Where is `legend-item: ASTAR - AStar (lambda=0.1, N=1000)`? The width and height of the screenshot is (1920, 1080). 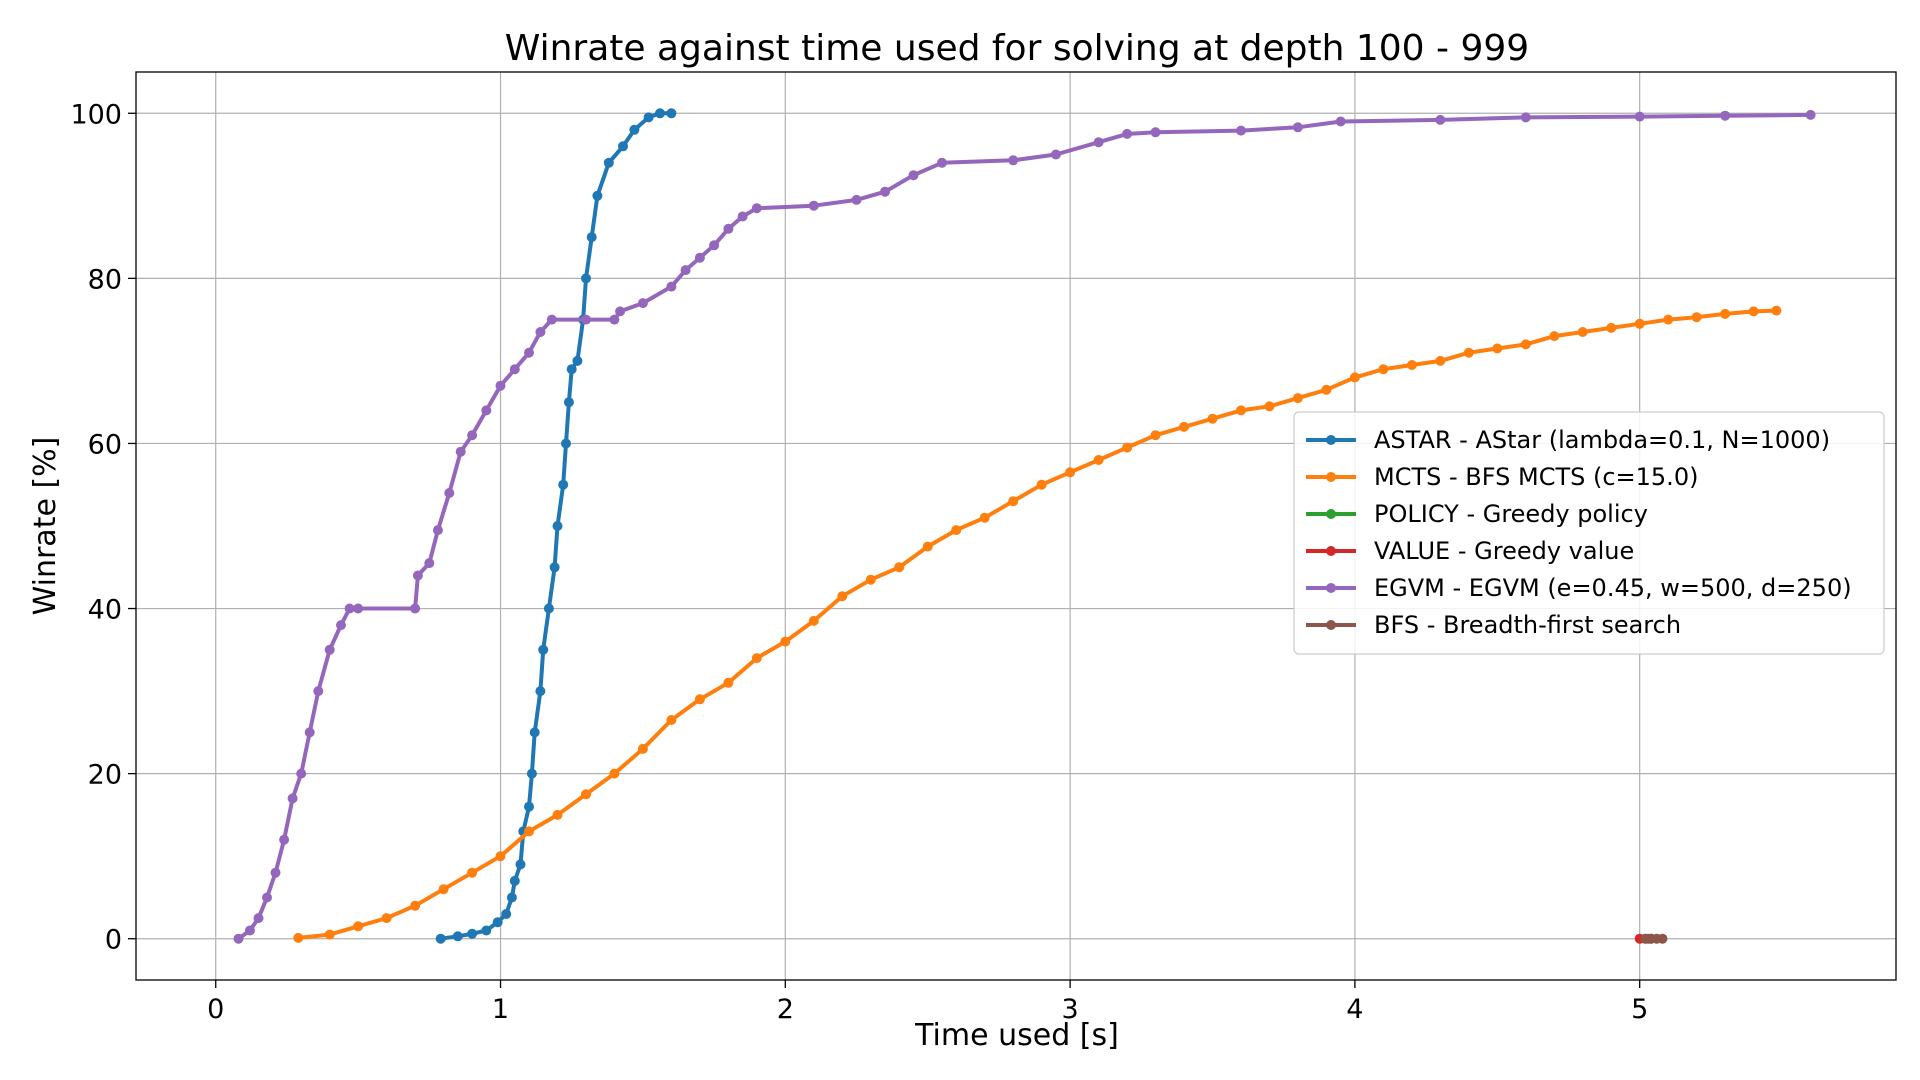 legend-item: ASTAR - AStar (lambda=0.1, N=1000) is located at coordinates (1568, 440).